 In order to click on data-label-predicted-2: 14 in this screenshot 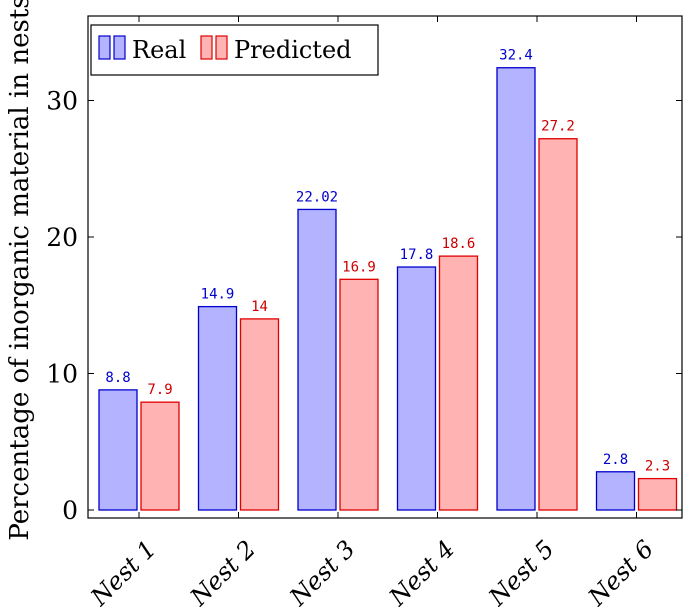, I will do `click(259, 307)`.